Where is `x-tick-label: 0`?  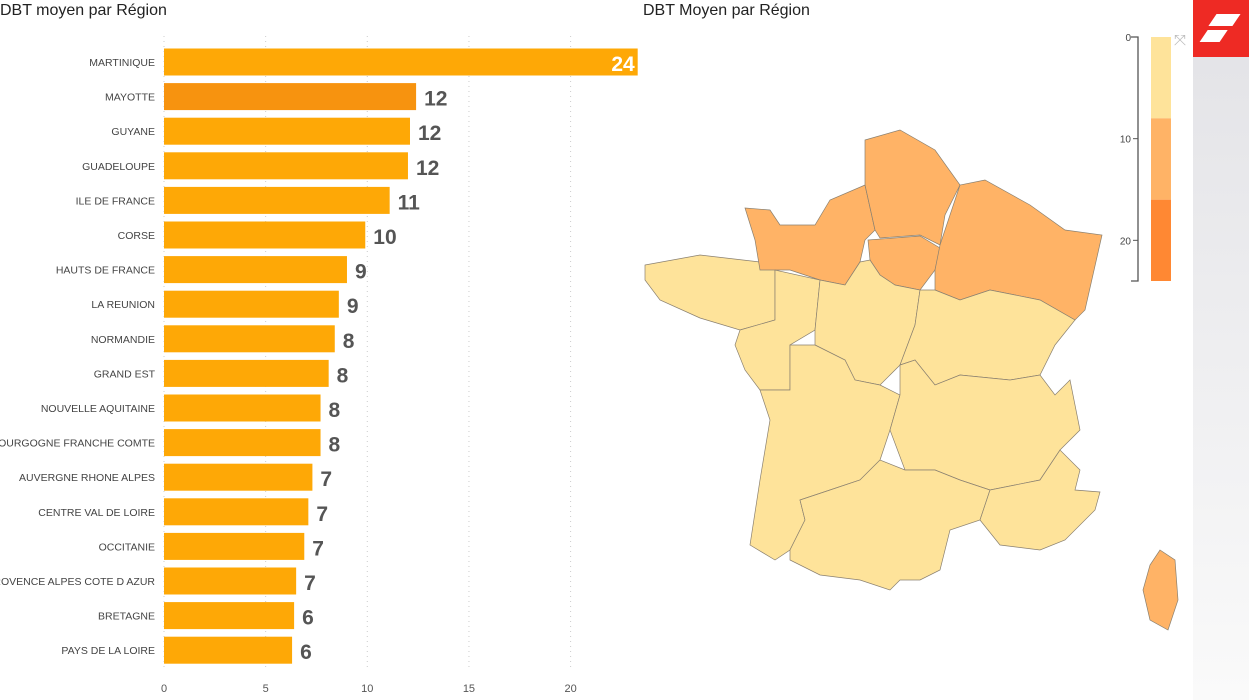 x-tick-label: 0 is located at coordinates (164, 689).